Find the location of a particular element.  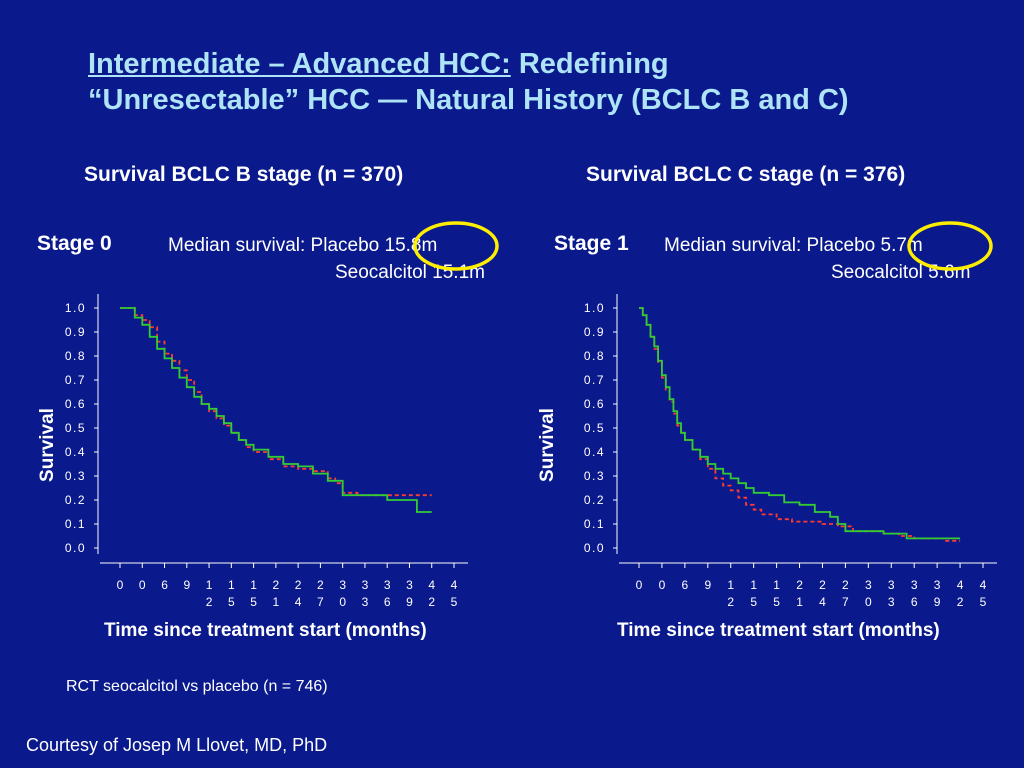

left-y-tick-label: 0.6 is located at coordinates (75, 404).